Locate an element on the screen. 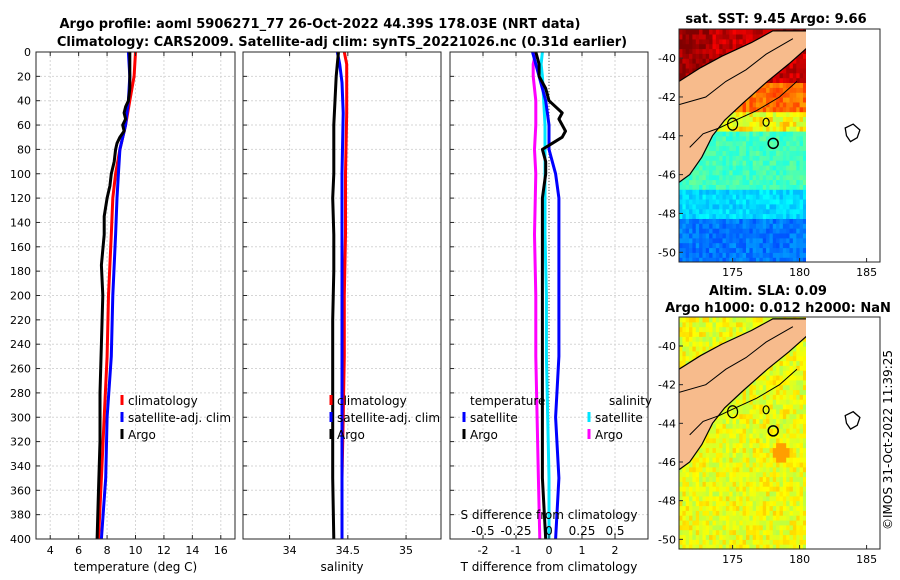 The image size is (900, 580). y-tick-label: 240 is located at coordinates (20, 344).